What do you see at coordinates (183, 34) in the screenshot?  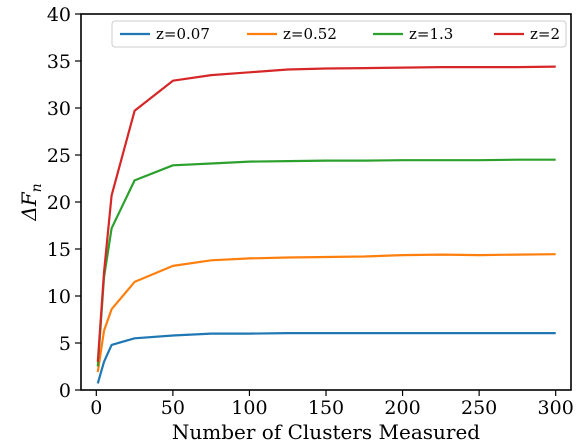 I see `legend-label-0: z=0.07` at bounding box center [183, 34].